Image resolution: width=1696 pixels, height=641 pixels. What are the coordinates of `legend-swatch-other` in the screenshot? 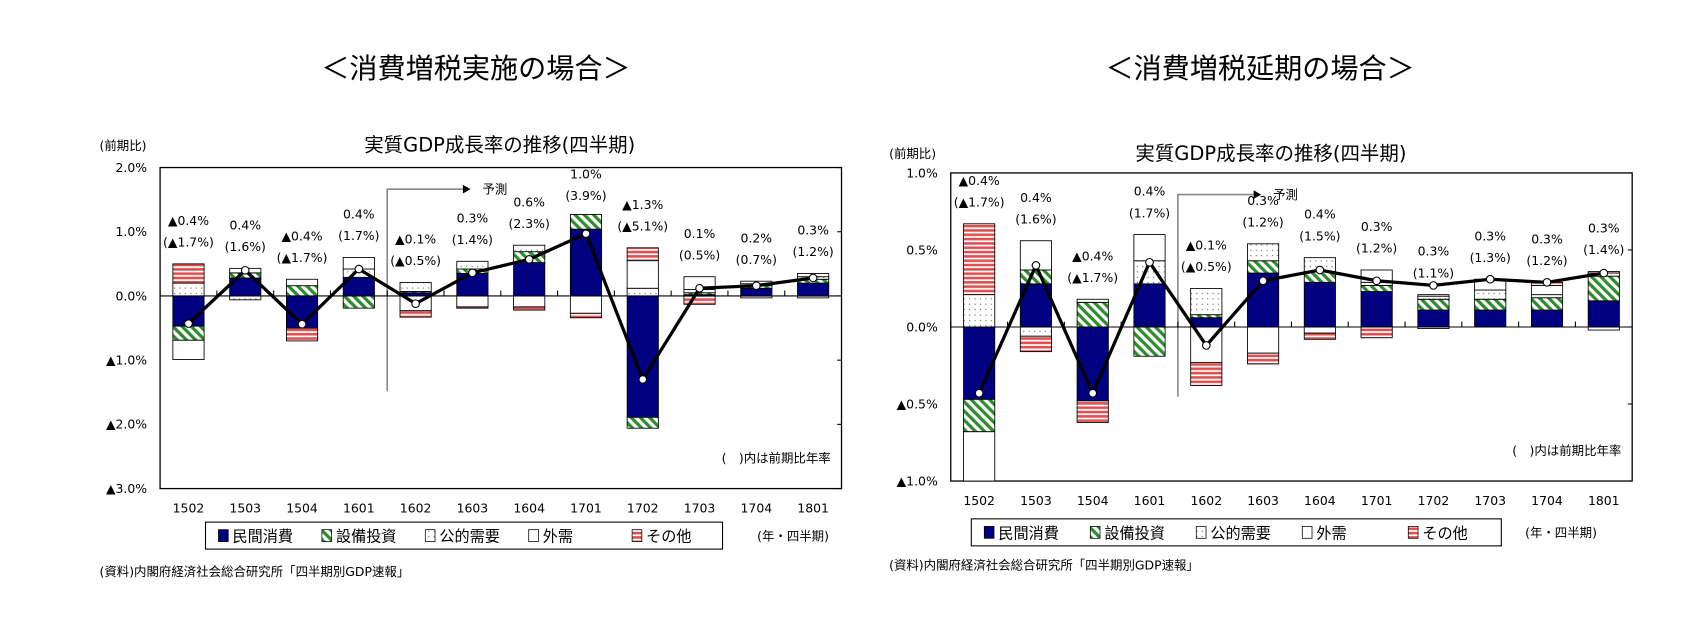 It's located at (1413, 532).